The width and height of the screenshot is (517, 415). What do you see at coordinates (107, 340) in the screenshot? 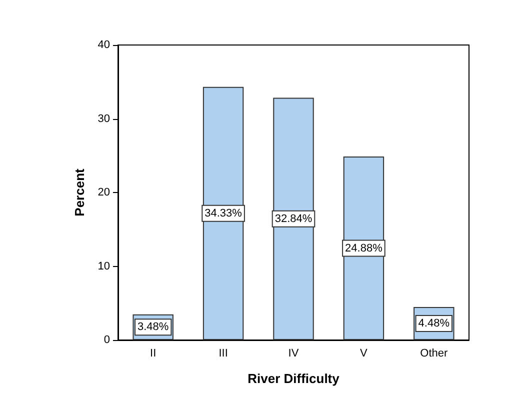
I see `y-tick-label: 0` at bounding box center [107, 340].